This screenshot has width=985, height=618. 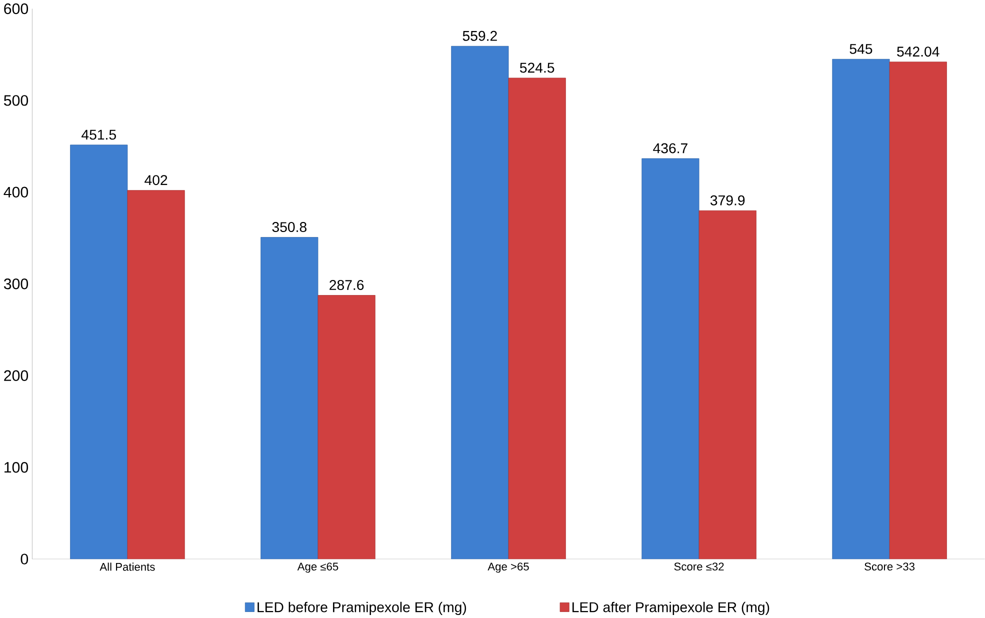 What do you see at coordinates (289, 227) in the screenshot?
I see `data-label: 350.8` at bounding box center [289, 227].